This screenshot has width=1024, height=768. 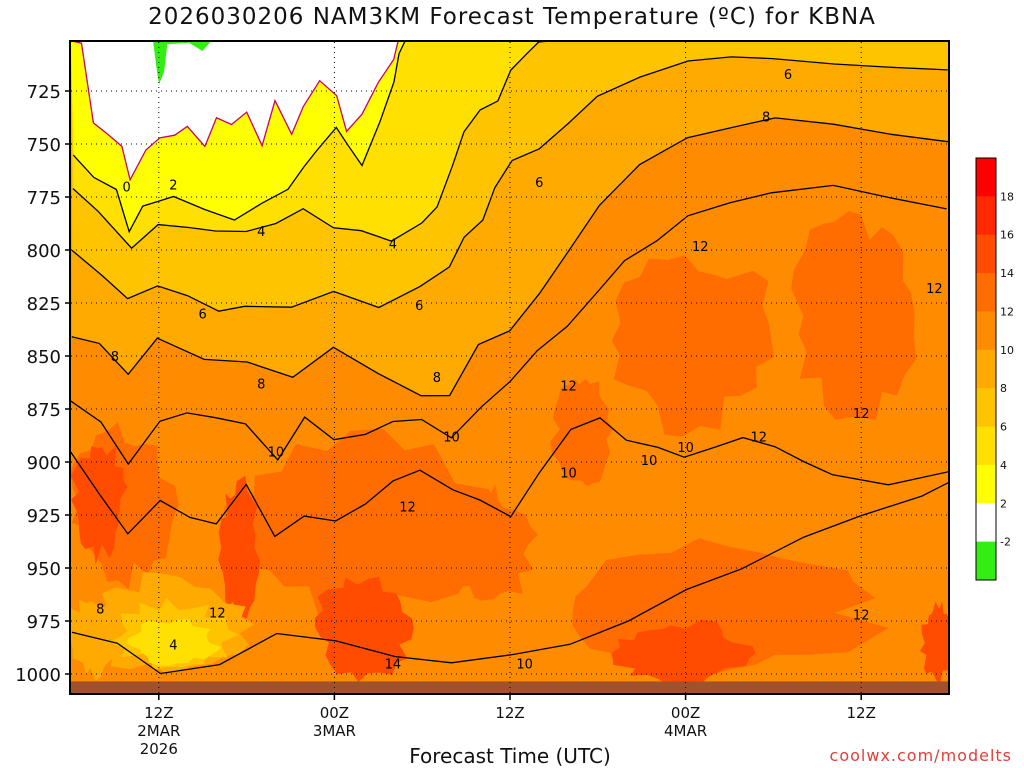 I want to click on contour-label-28: 4, so click(x=173, y=645).